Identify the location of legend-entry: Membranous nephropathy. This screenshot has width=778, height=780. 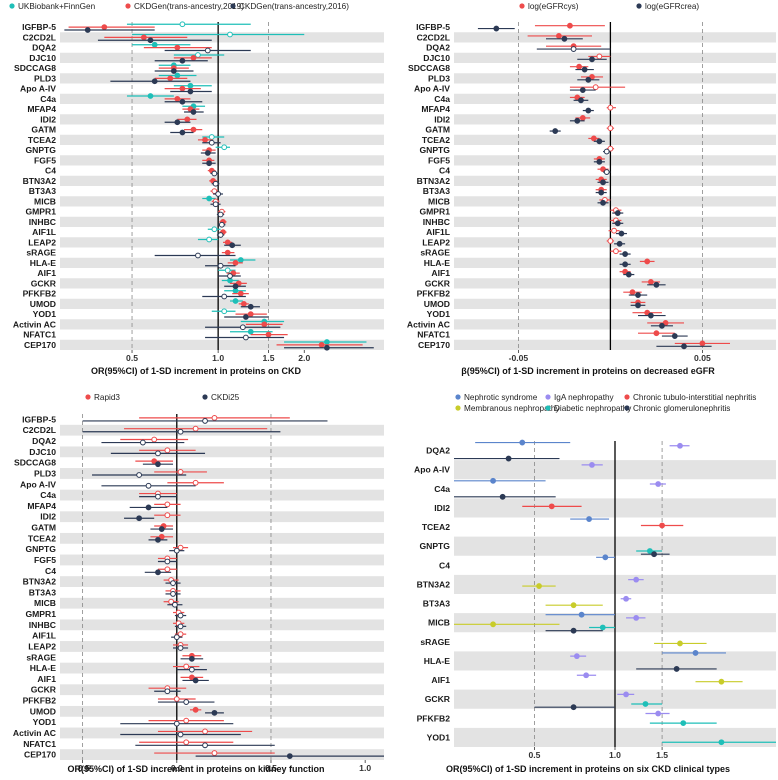
(512, 408).